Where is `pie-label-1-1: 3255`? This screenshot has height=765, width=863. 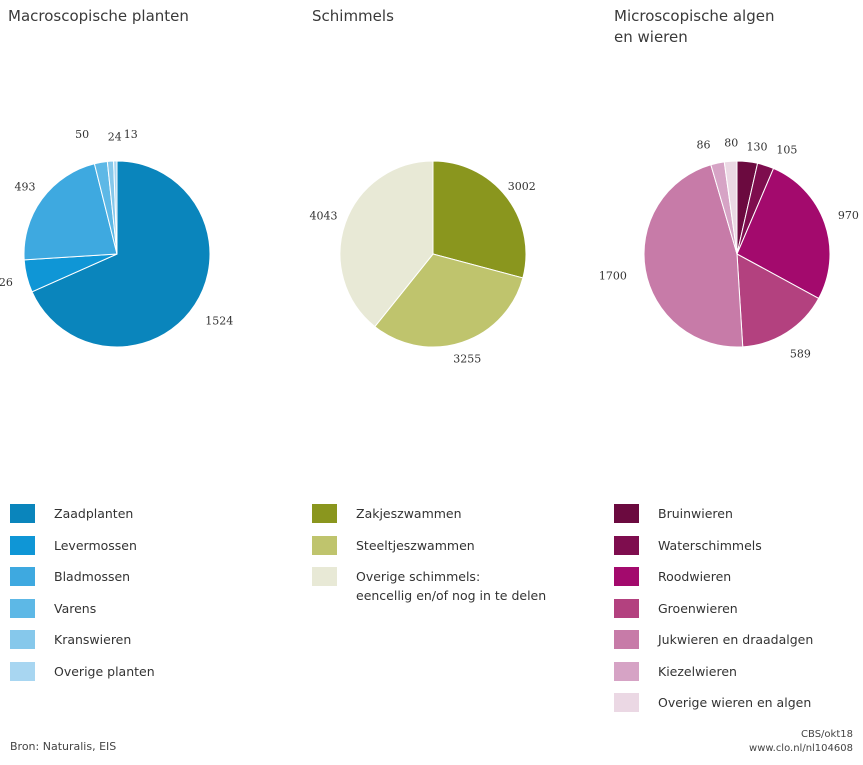 pie-label-1-1: 3255 is located at coordinates (467, 359).